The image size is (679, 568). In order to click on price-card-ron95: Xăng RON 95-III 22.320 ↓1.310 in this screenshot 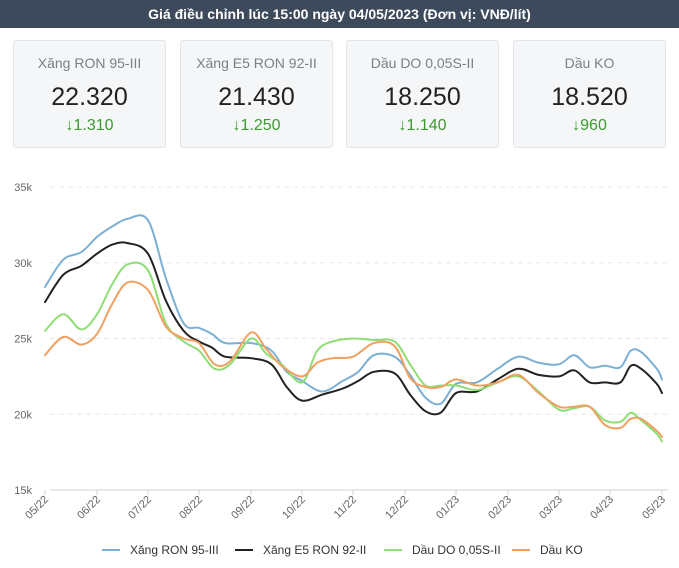, I will do `click(89, 94)`.